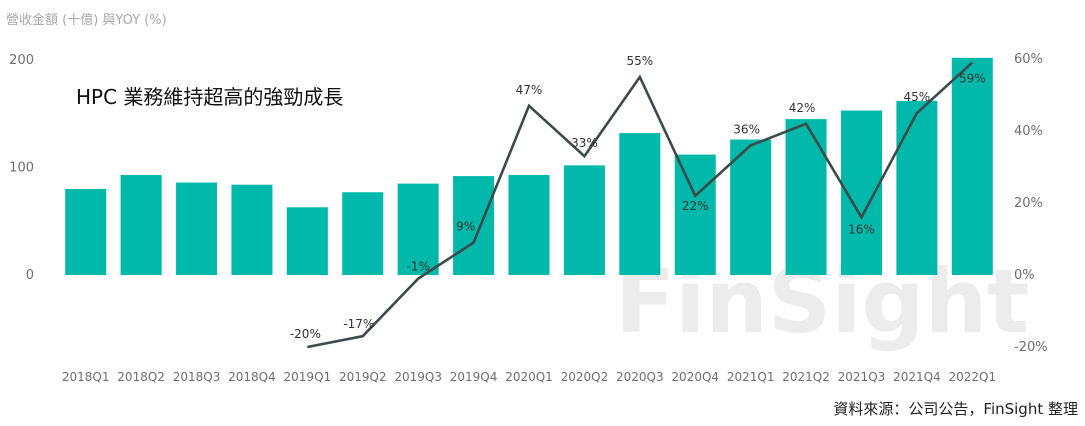 The image size is (1085, 426). Describe the element at coordinates (141, 377) in the screenshot. I see `category-label: 2018Q2` at that location.